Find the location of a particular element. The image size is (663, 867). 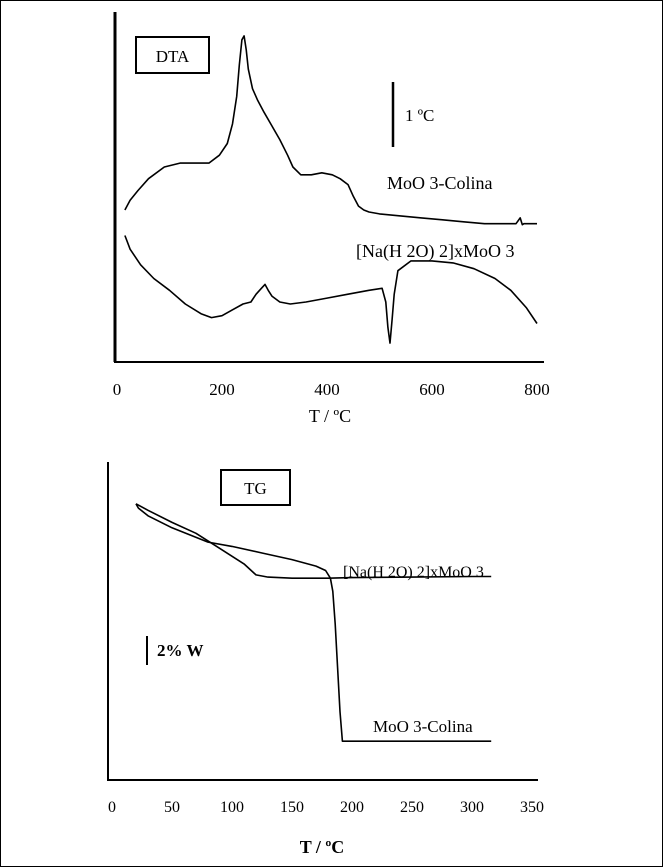

tg-x-tick-label: 200 is located at coordinates (352, 807).